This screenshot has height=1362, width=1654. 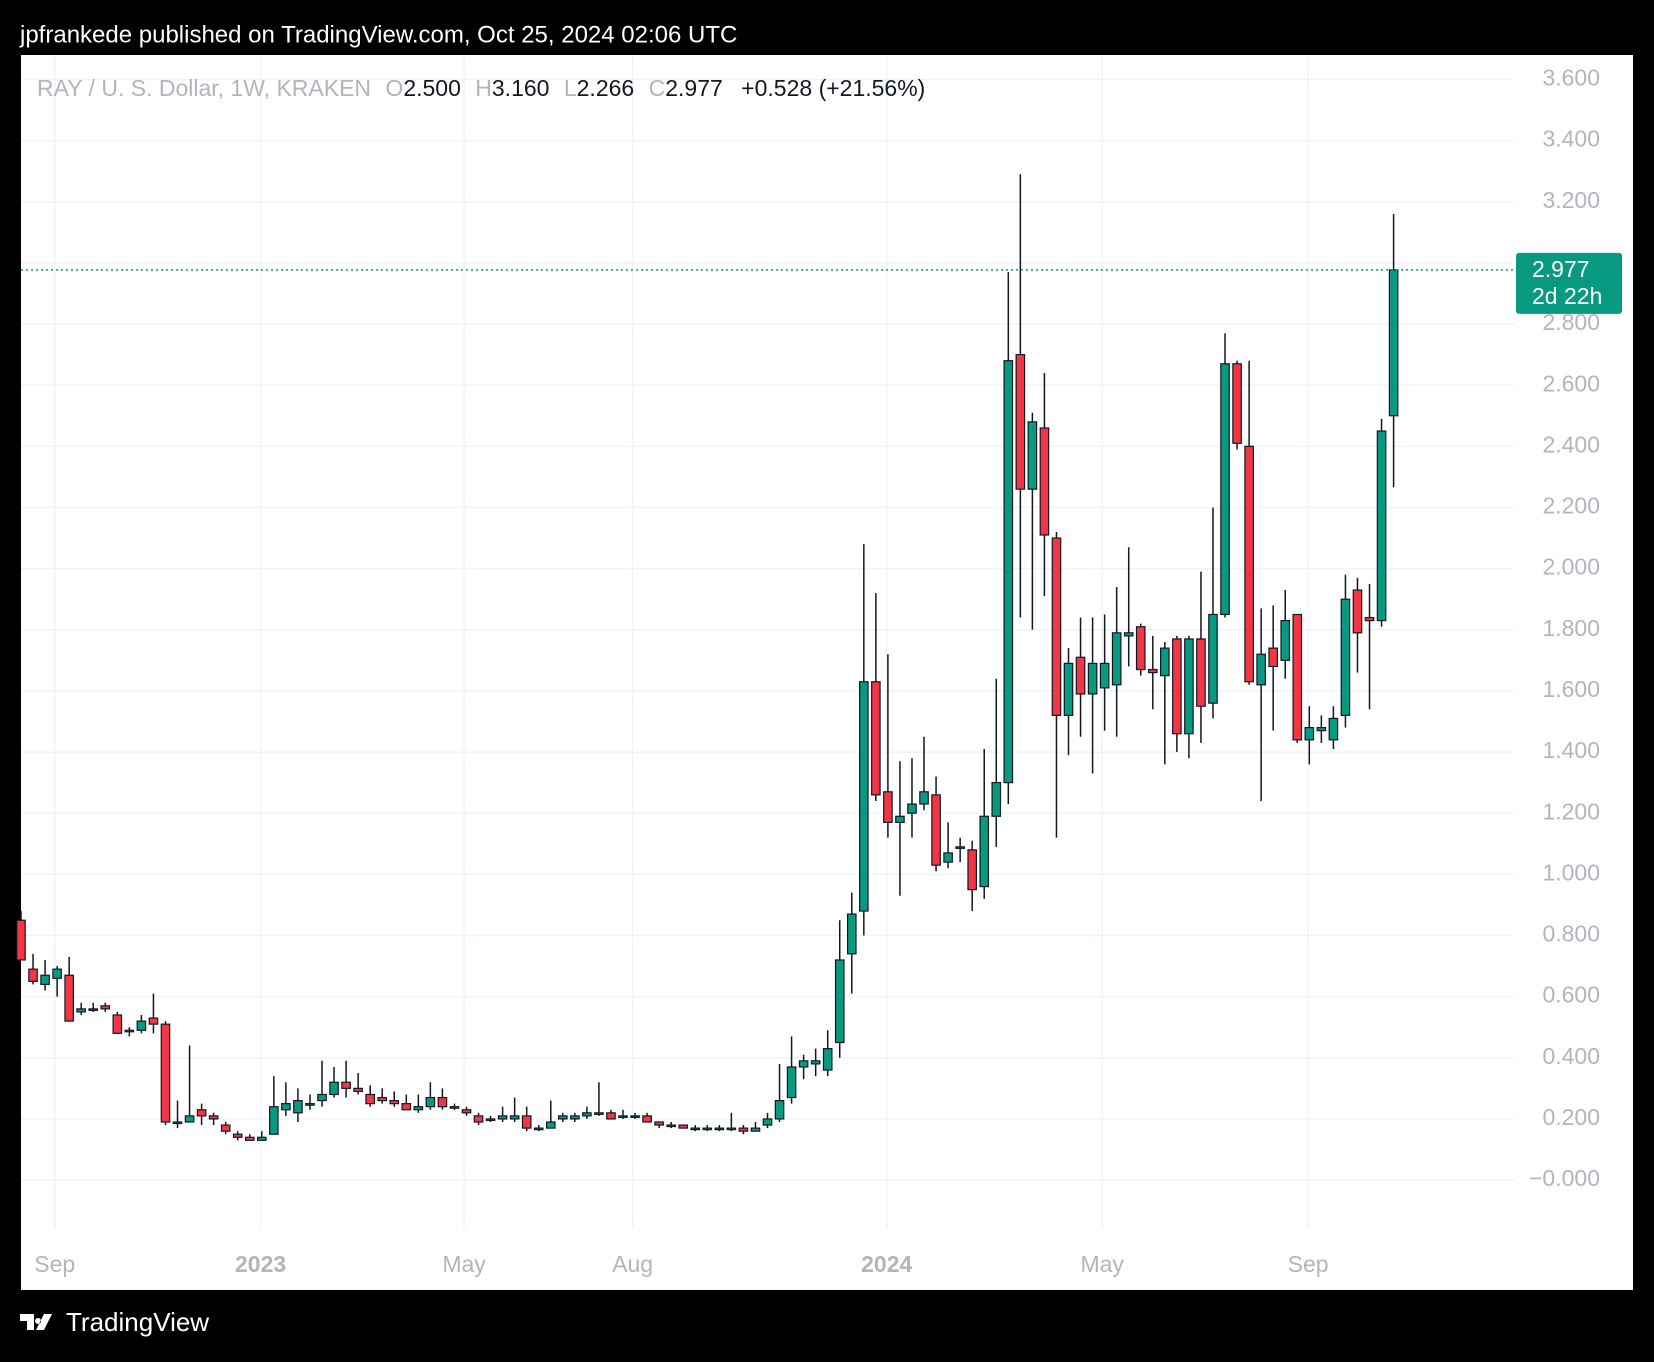 I want to click on x-tick-label: 2024, so click(x=886, y=1264).